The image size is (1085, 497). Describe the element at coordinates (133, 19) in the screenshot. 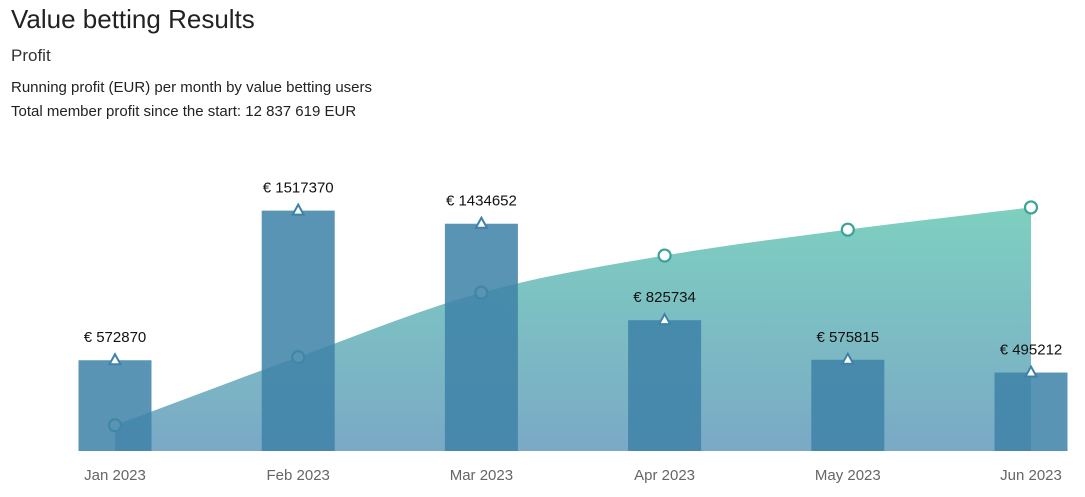

I see `page-title: Value betting Results` at that location.